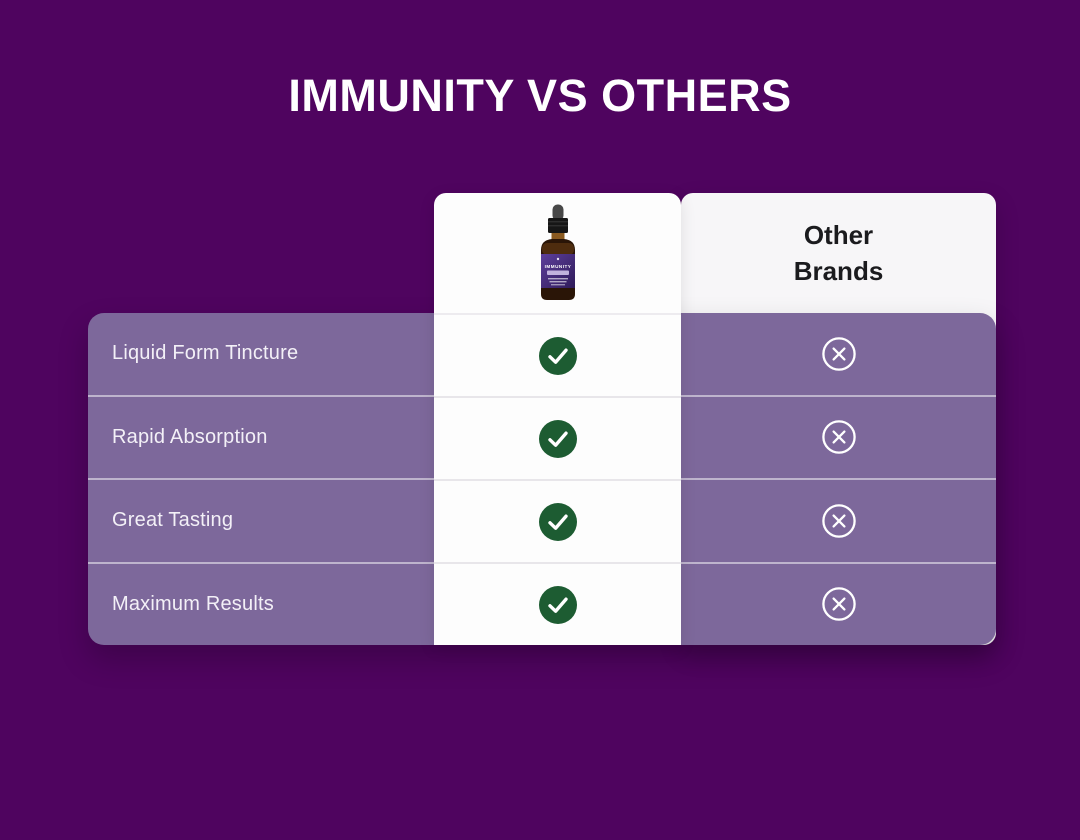  Describe the element at coordinates (205, 353) in the screenshot. I see `feature-label: Liquid Form Tincture` at that location.